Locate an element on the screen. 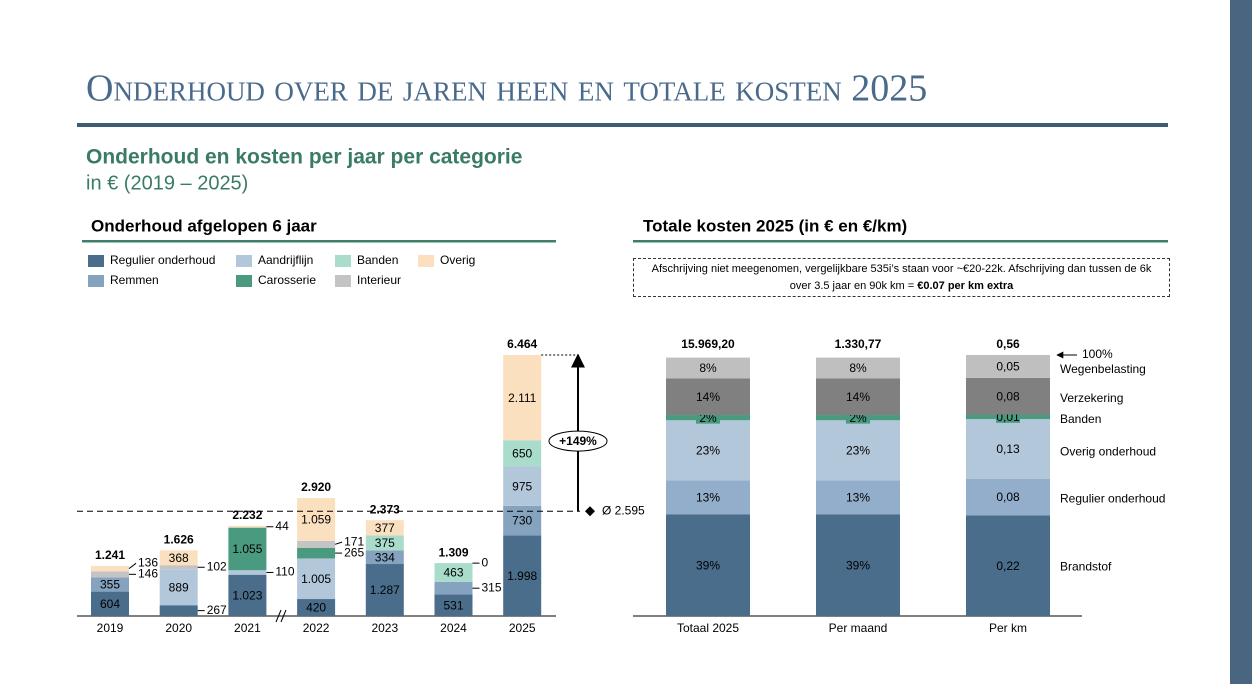 This screenshot has height=684, width=1252. x-tick-label: 2024 is located at coordinates (453, 628).